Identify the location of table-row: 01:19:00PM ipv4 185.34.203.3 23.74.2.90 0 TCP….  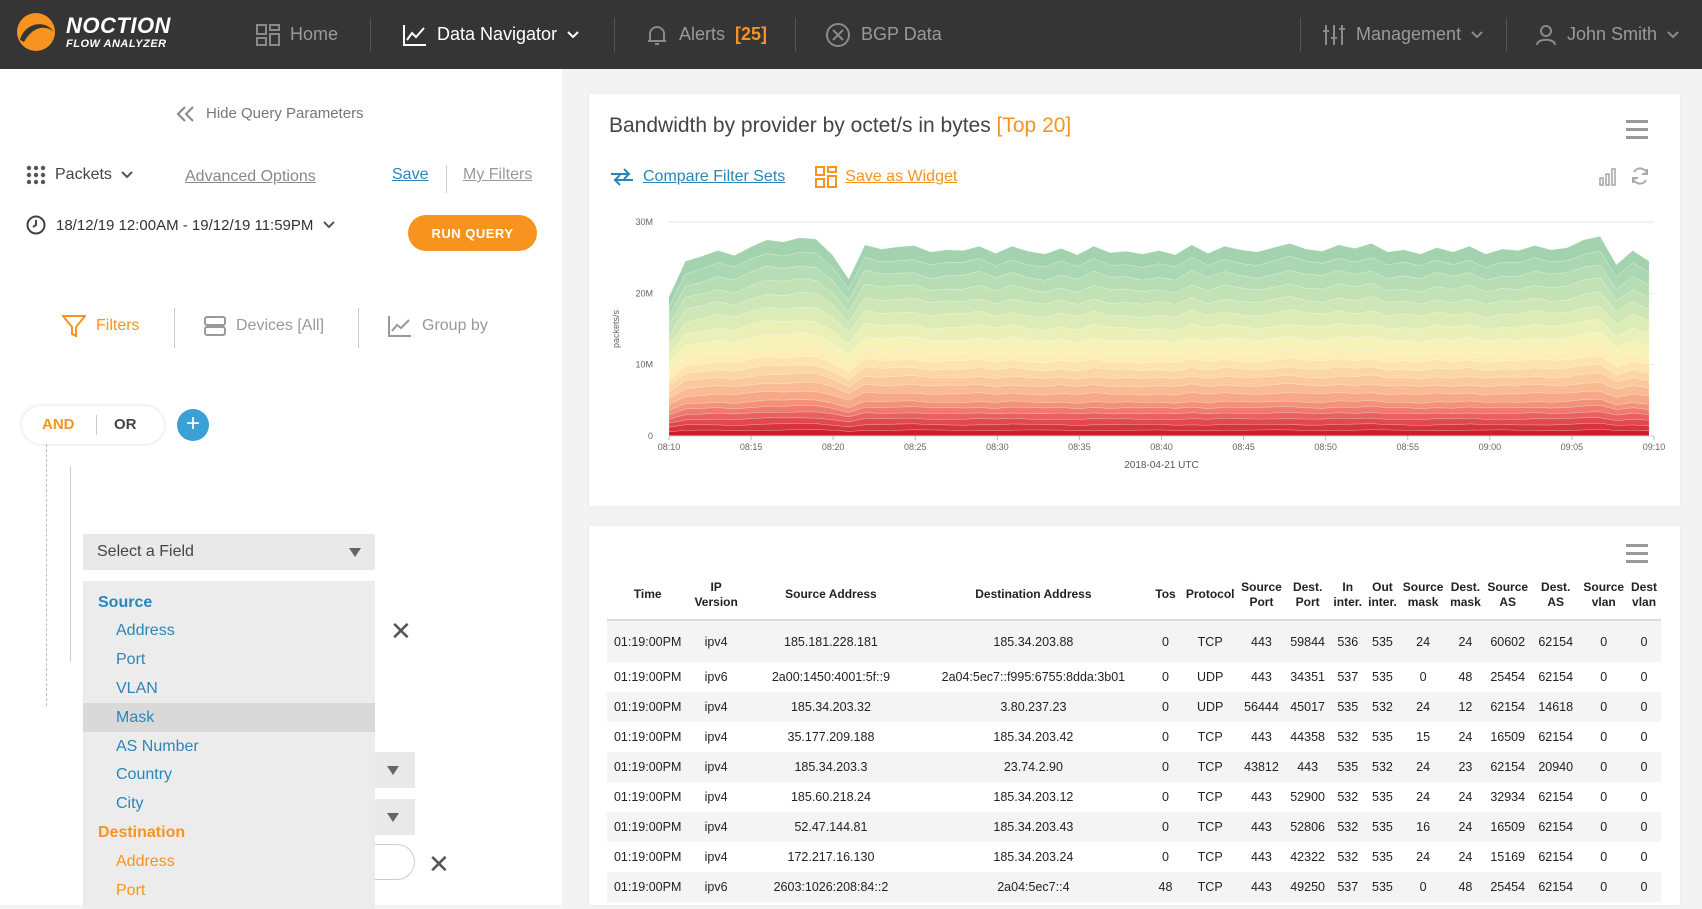
(1134, 767).